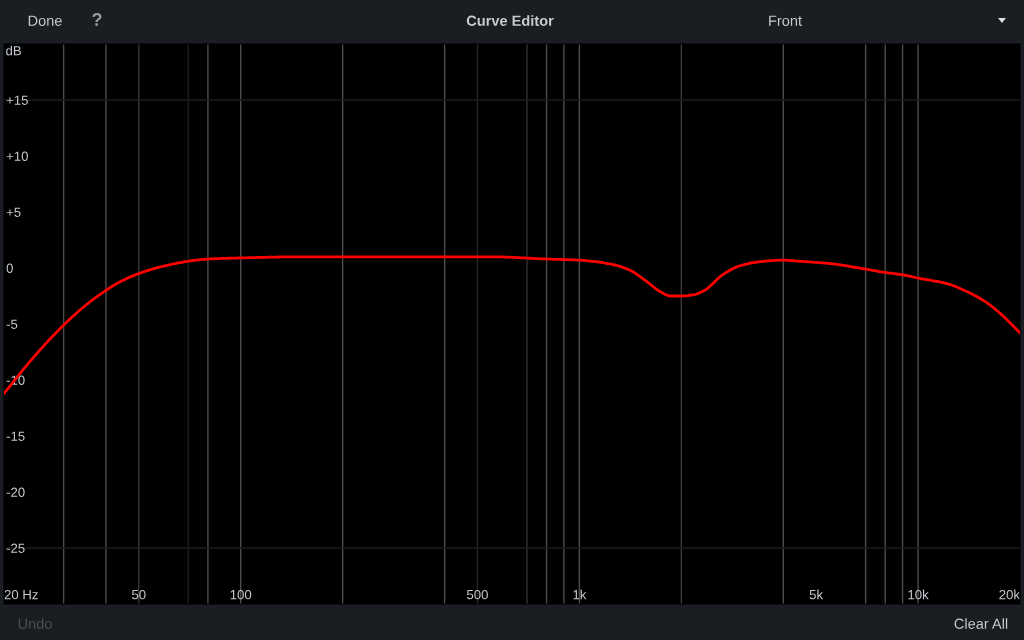 This screenshot has height=640, width=1024. What do you see at coordinates (241, 594) in the screenshot?
I see `x-tick-label: 100` at bounding box center [241, 594].